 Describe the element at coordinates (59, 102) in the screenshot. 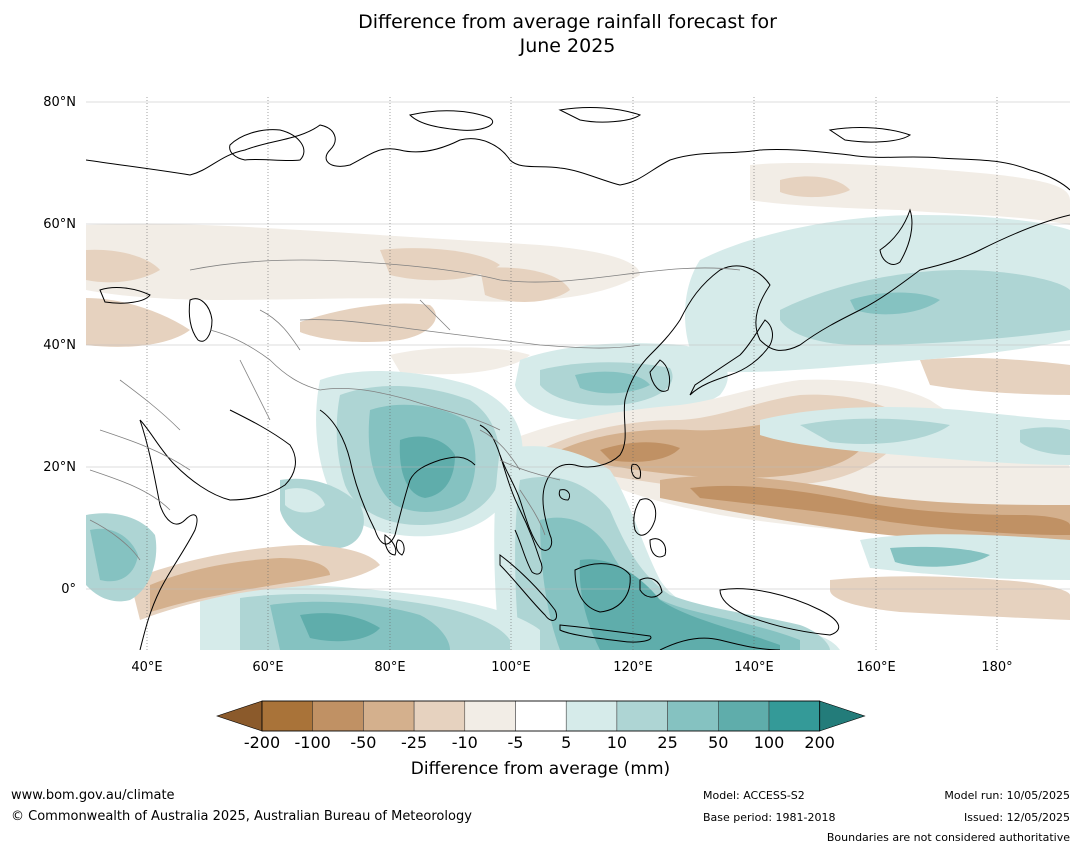

I see `lat-label-80n: 80°N` at that location.